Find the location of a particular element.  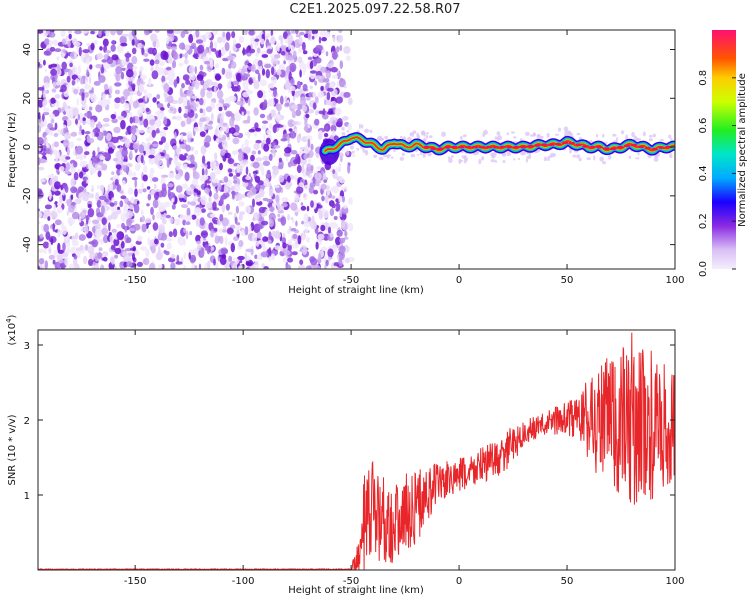

x-tick-label: -100 is located at coordinates (243, 280).